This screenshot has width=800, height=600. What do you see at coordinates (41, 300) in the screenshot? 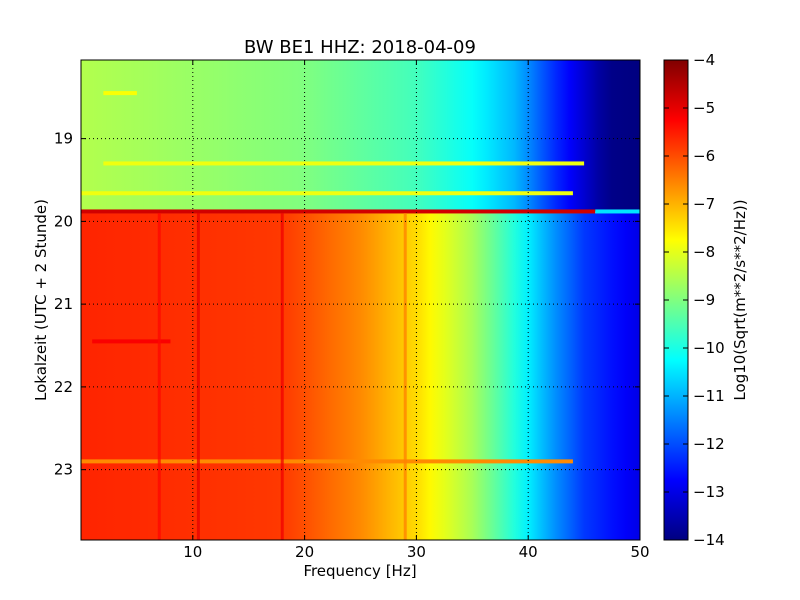
I see `y-axis-label: Lokalzeit (UTC + 2 Stunde)` at bounding box center [41, 300].